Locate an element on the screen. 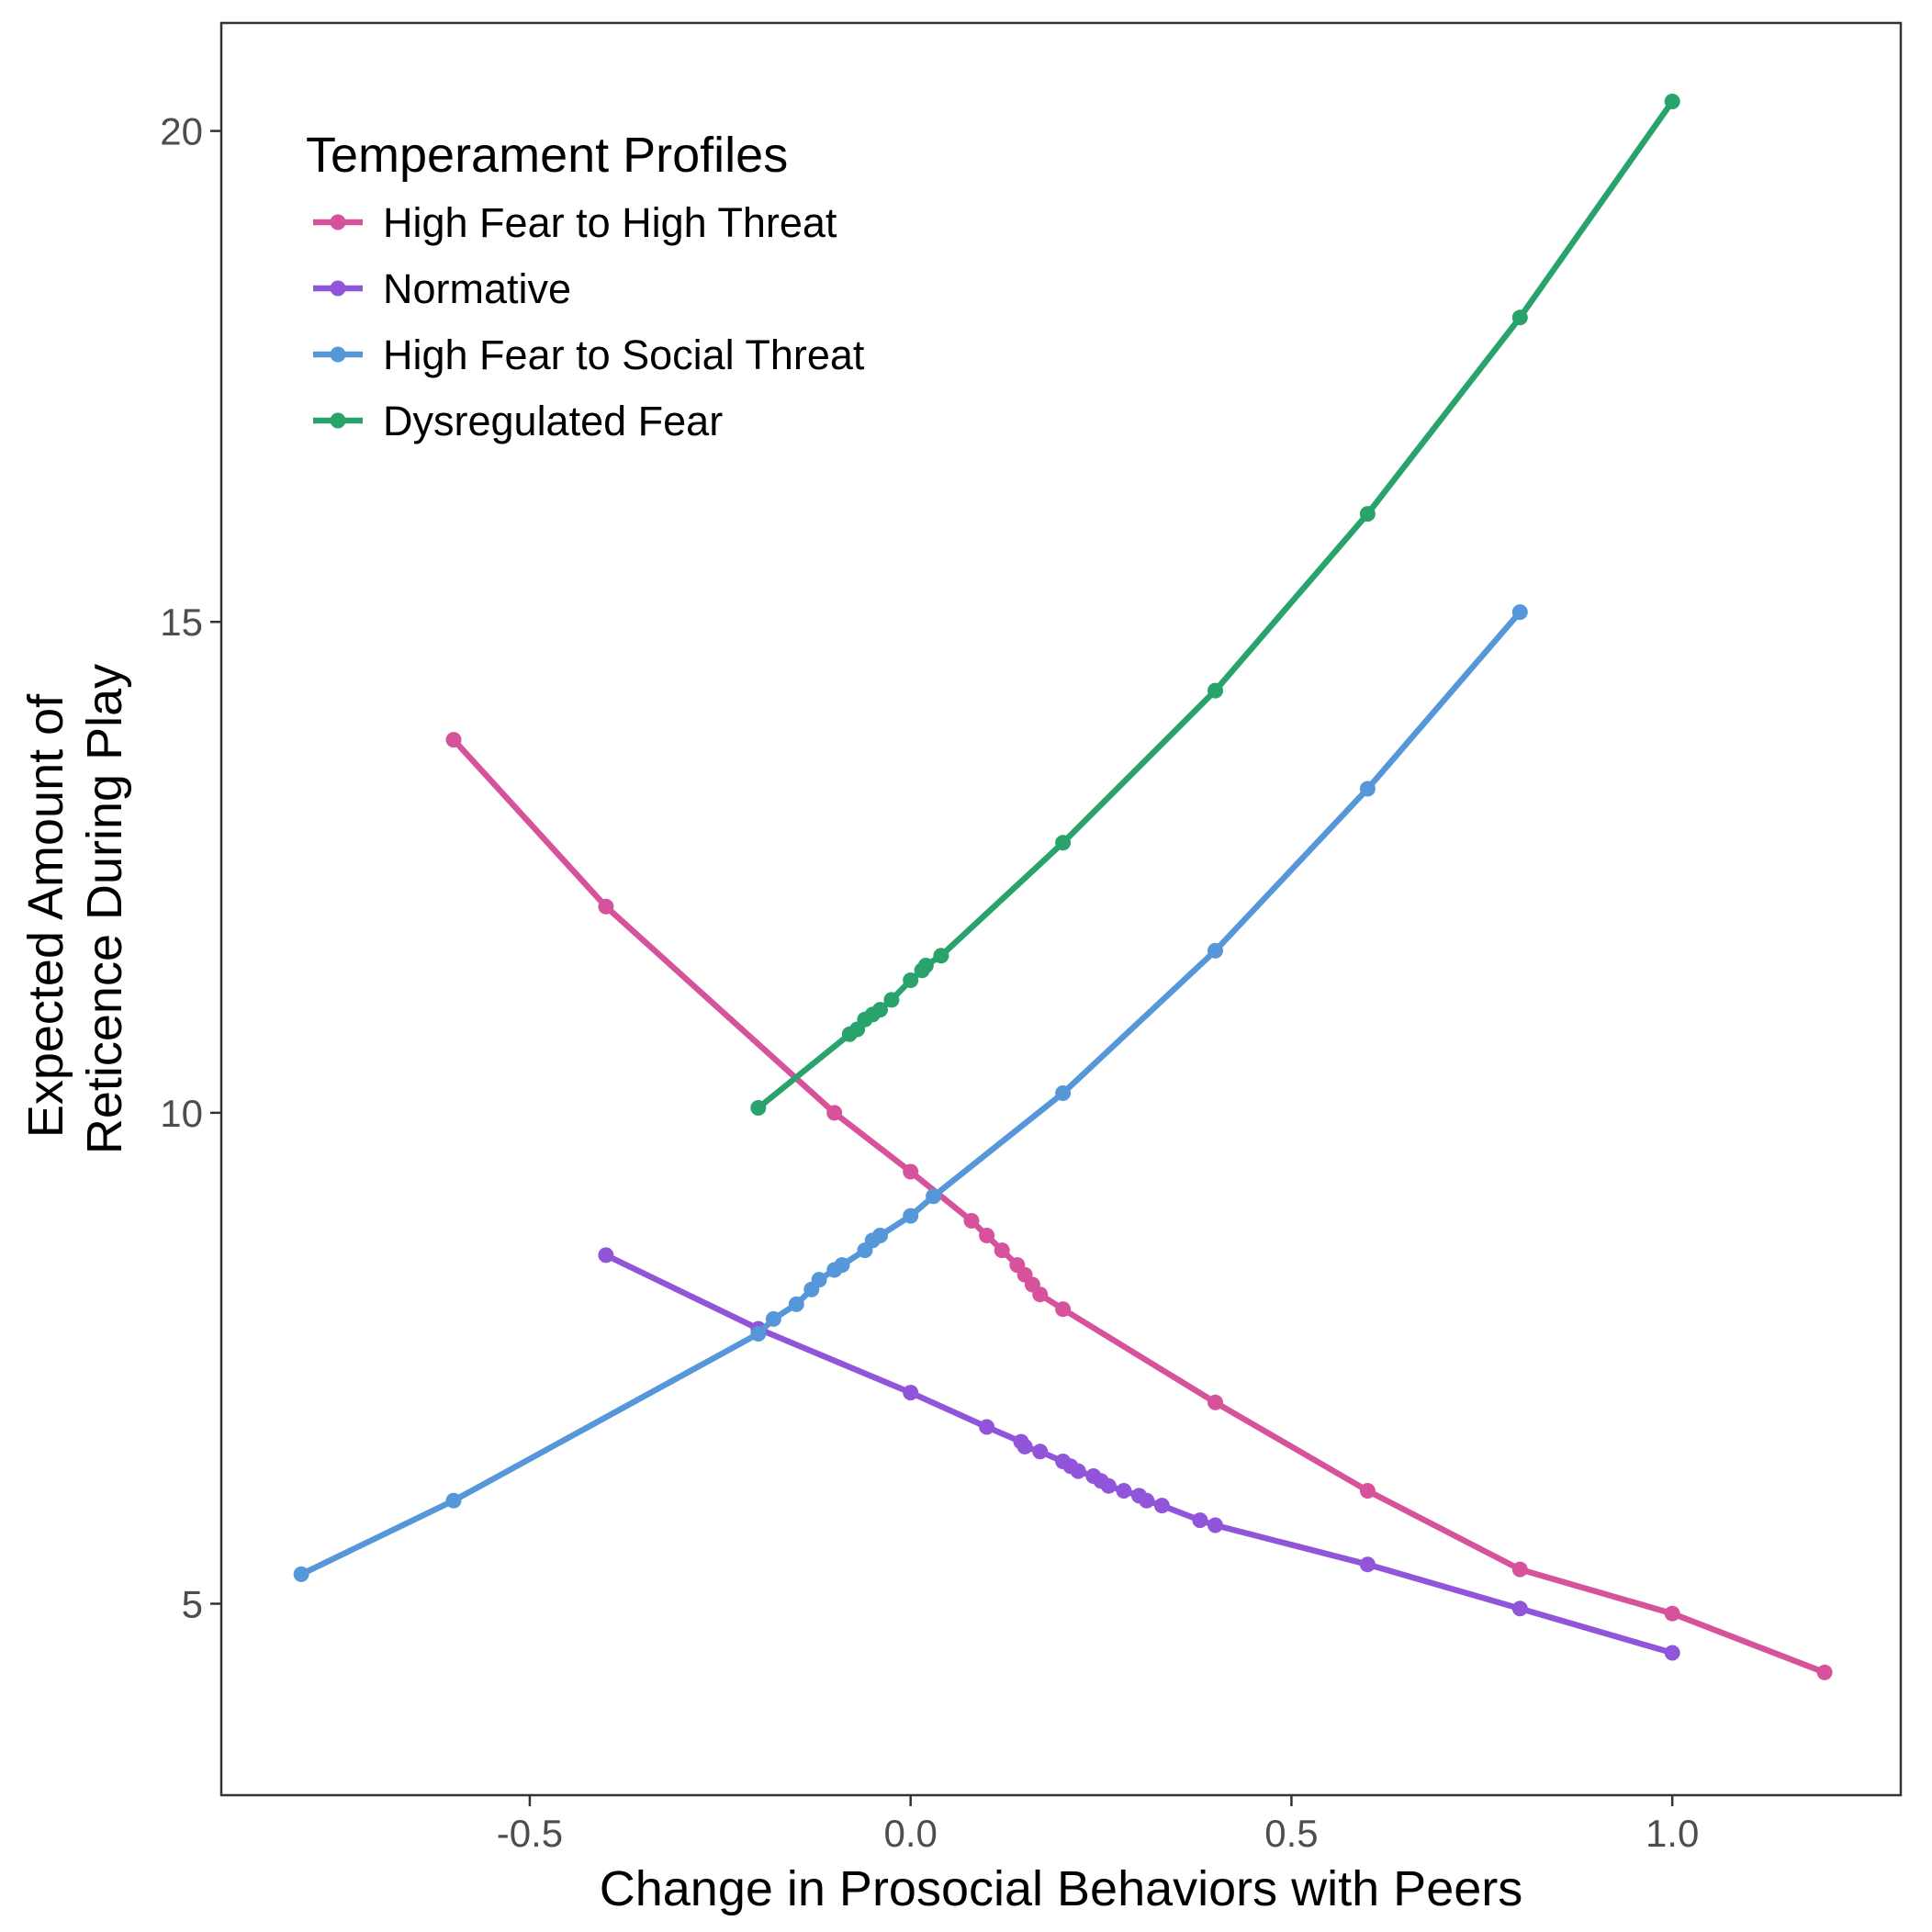 Image resolution: width=1932 pixels, height=1932 pixels. x-axis-title: Change in Prosocial Behaviors with Peers is located at coordinates (1061, 1889).